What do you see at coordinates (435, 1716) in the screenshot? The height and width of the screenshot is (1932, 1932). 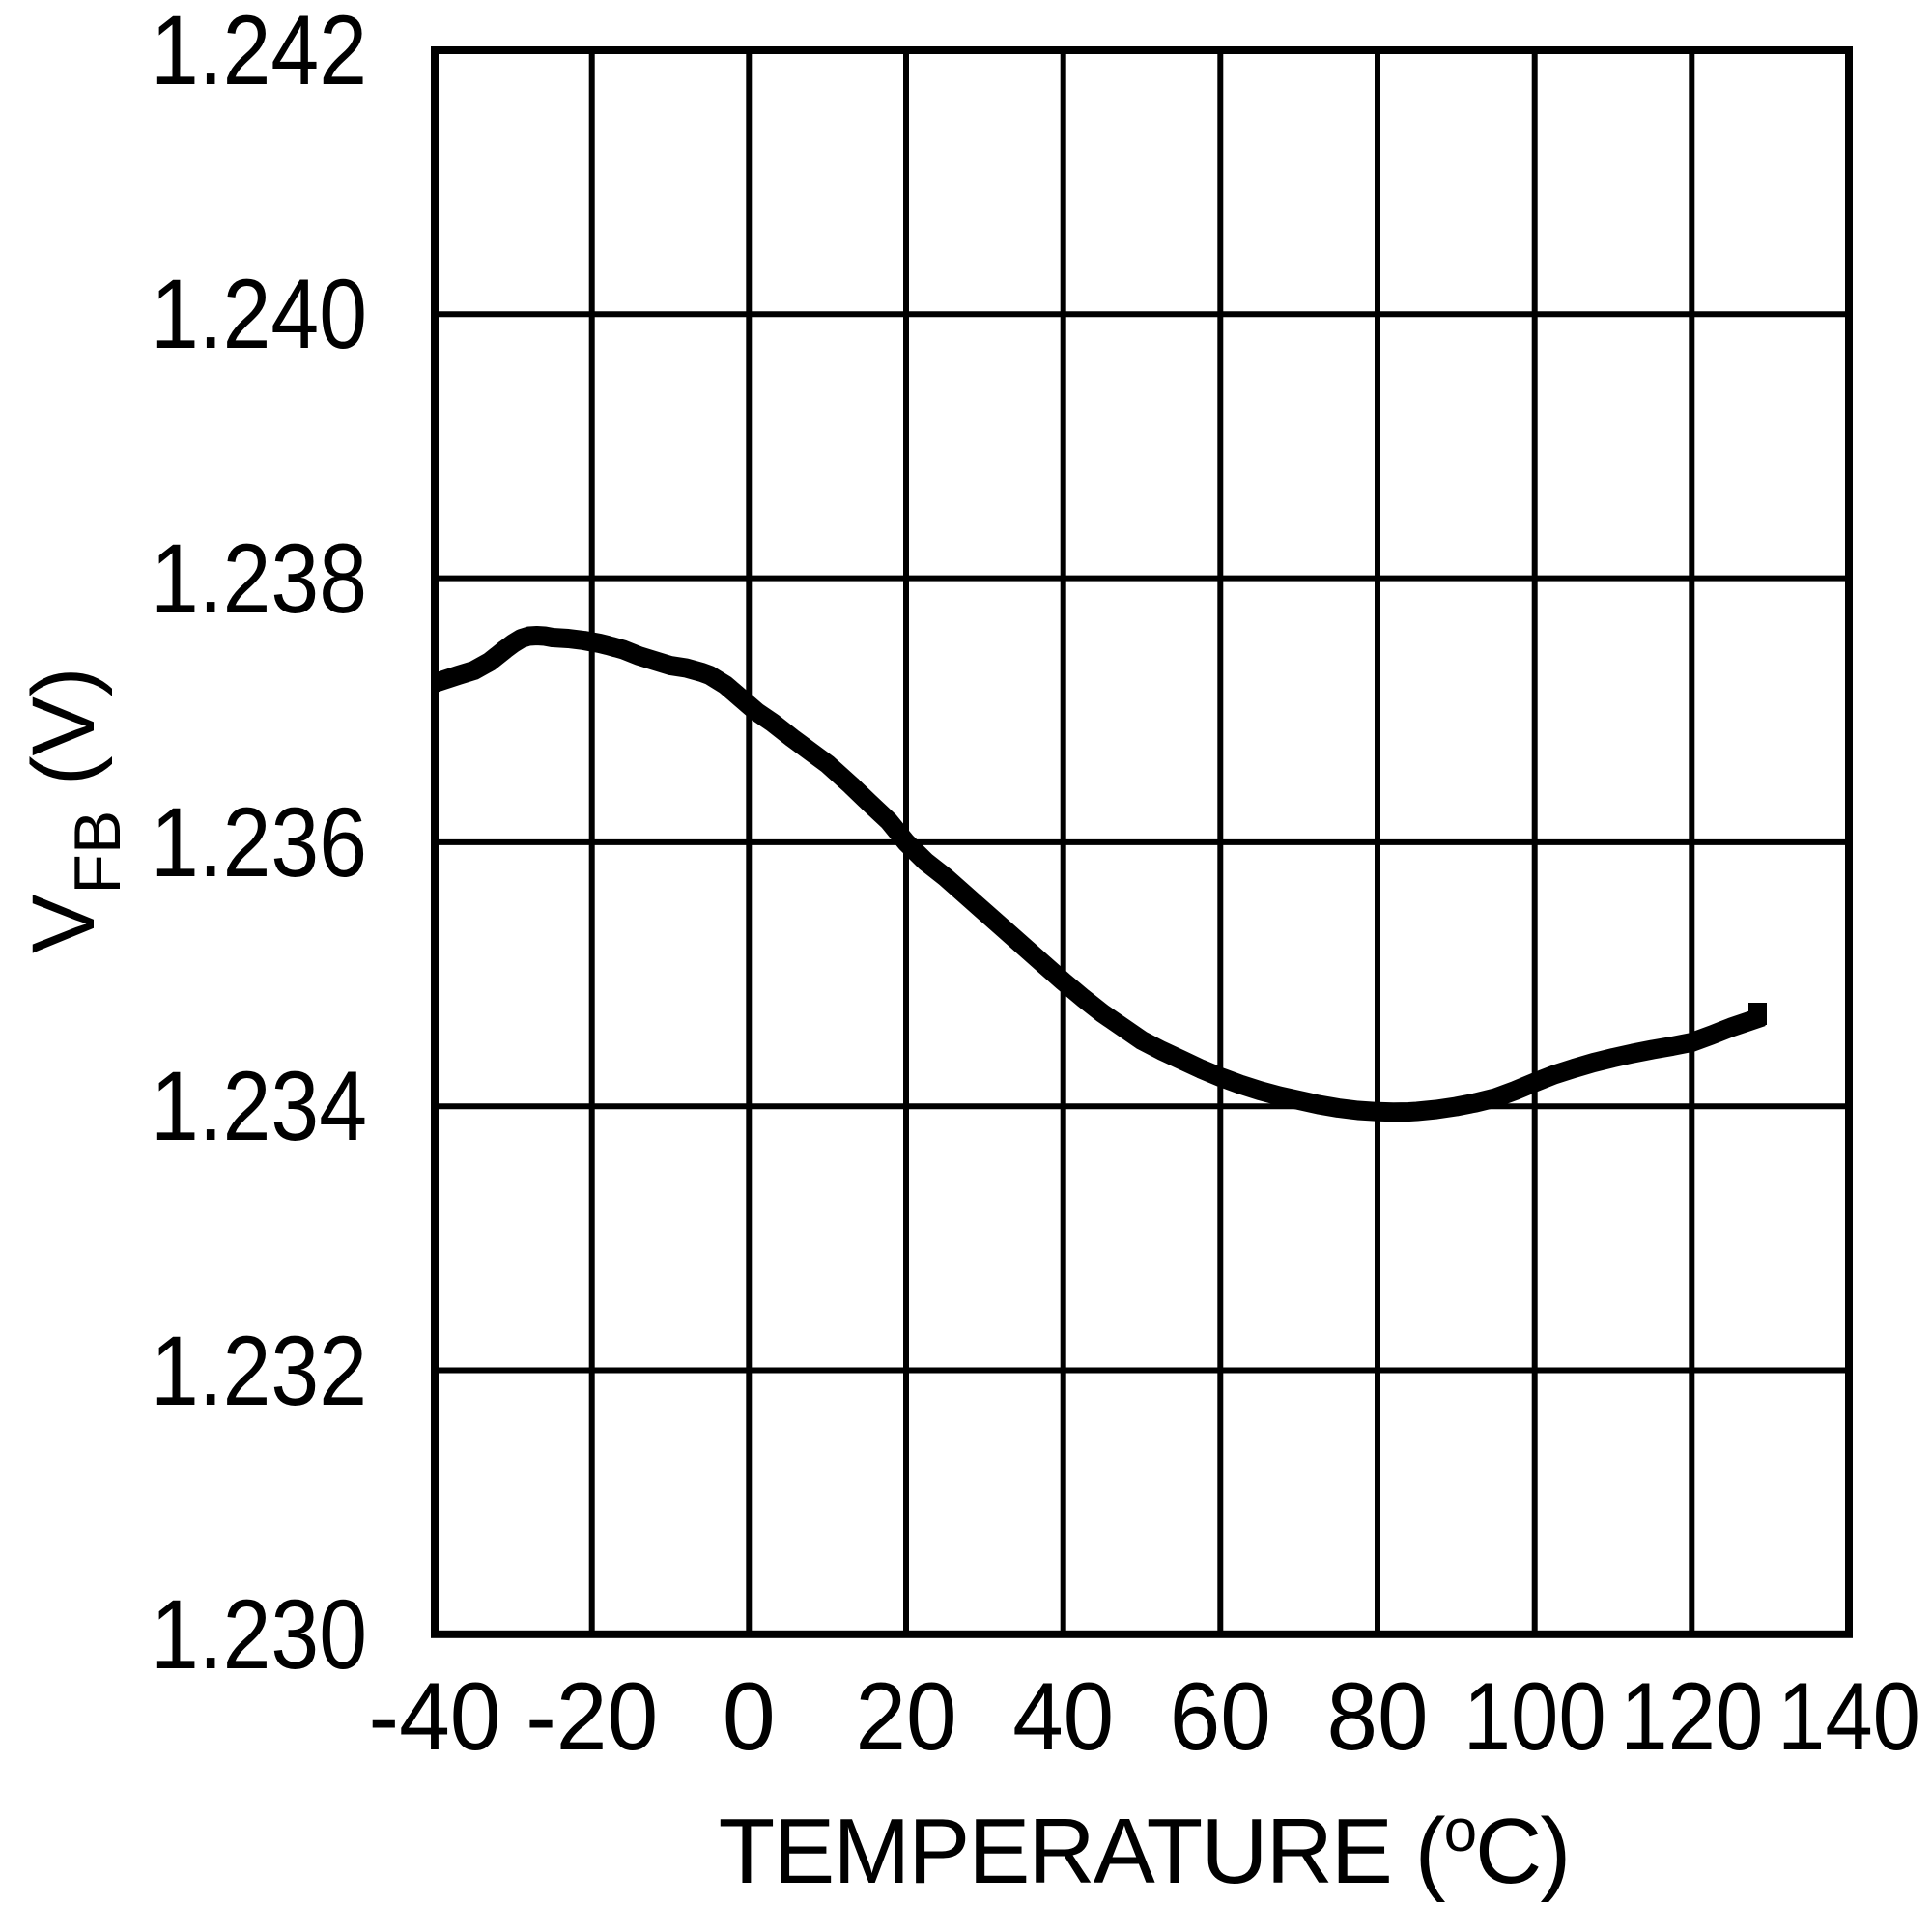 I see `svg-text: -40` at bounding box center [435, 1716].